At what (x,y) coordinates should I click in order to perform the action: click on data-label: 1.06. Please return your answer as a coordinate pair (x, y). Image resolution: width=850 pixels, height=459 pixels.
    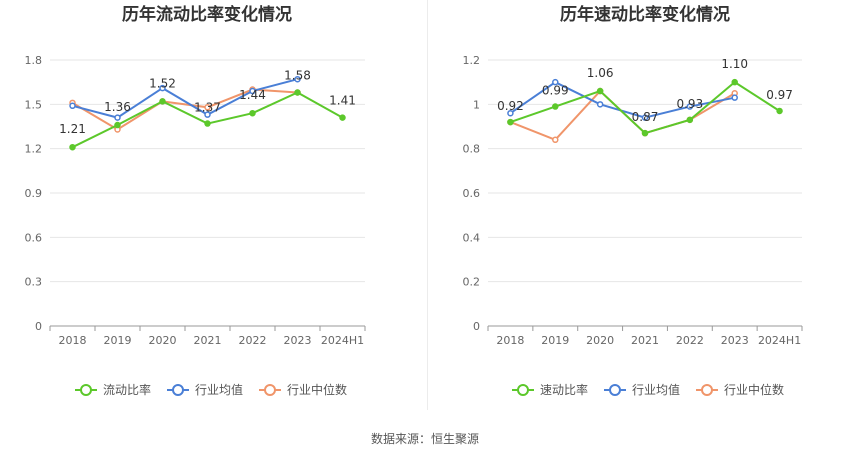
    Looking at the image, I should click on (600, 73).